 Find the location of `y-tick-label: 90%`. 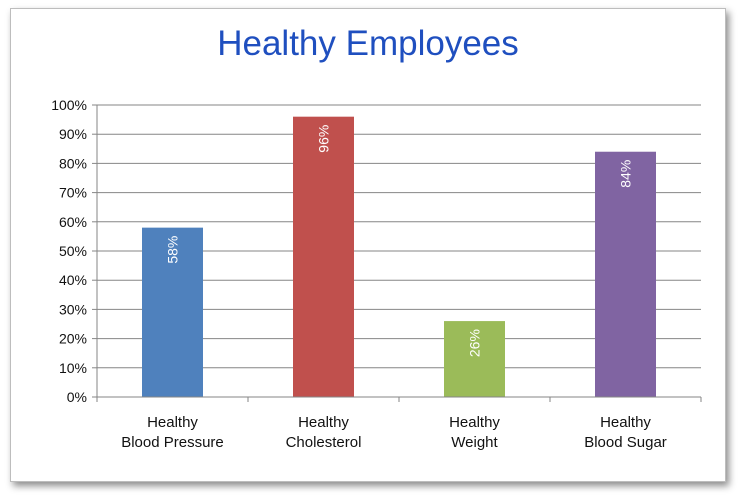

y-tick-label: 90% is located at coordinates (73, 134).